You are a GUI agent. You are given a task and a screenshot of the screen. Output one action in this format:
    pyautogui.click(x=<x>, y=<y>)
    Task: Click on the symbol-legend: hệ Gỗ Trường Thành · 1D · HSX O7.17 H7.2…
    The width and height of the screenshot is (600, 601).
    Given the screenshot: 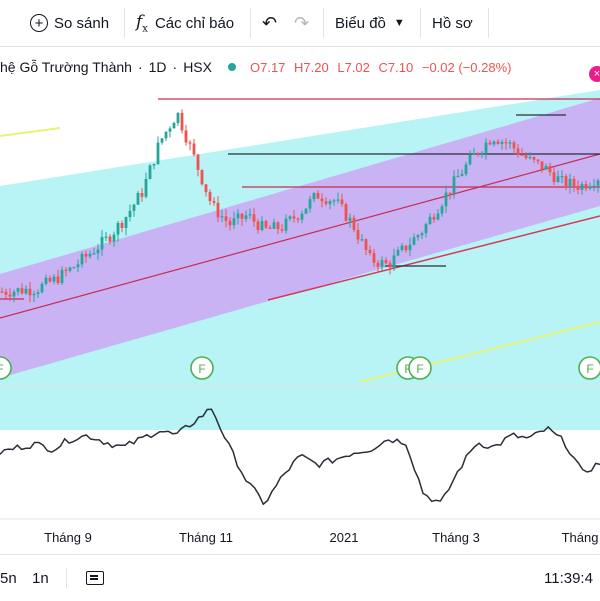 What is the action you would take?
    pyautogui.click(x=258, y=67)
    